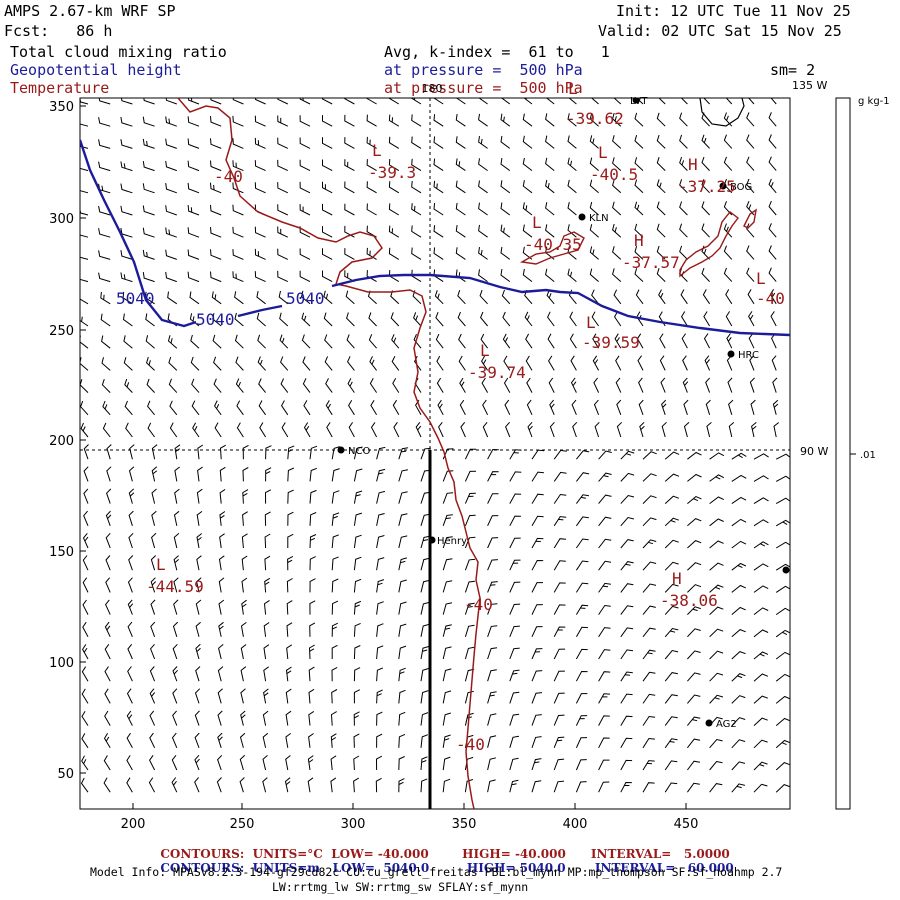 This screenshot has height=900, width=900. Describe the element at coordinates (61, 663) in the screenshot. I see `y-tick-label: 100` at that location.